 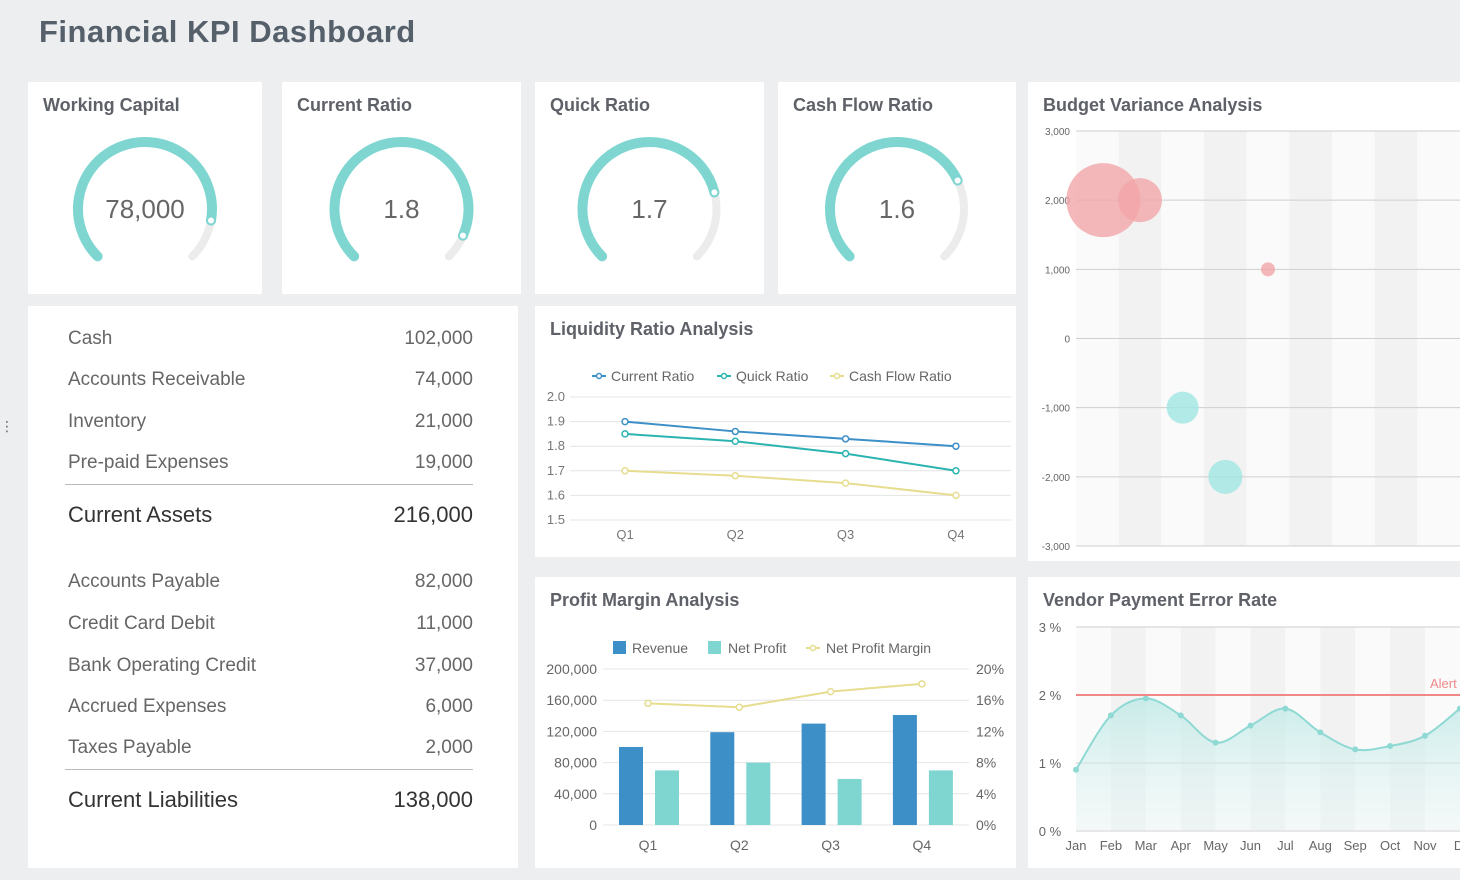 I want to click on series-line-margin, so click(x=784, y=695).